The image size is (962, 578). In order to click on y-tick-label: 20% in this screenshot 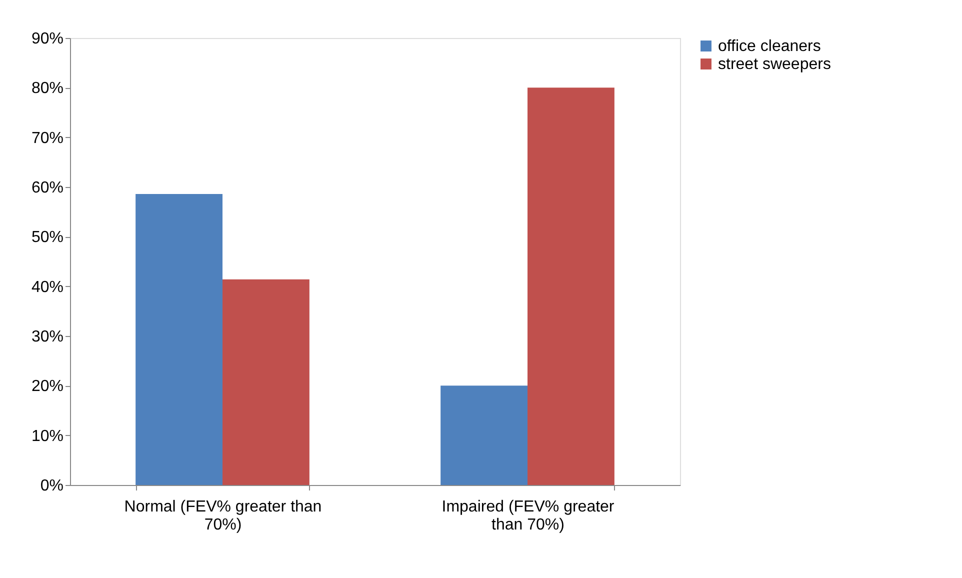, I will do `click(47, 387)`.